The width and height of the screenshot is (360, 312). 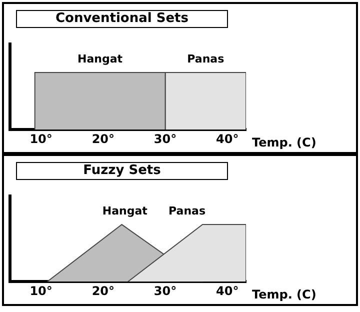 I want to click on chart-title: Fuzzy Sets, so click(x=122, y=171).